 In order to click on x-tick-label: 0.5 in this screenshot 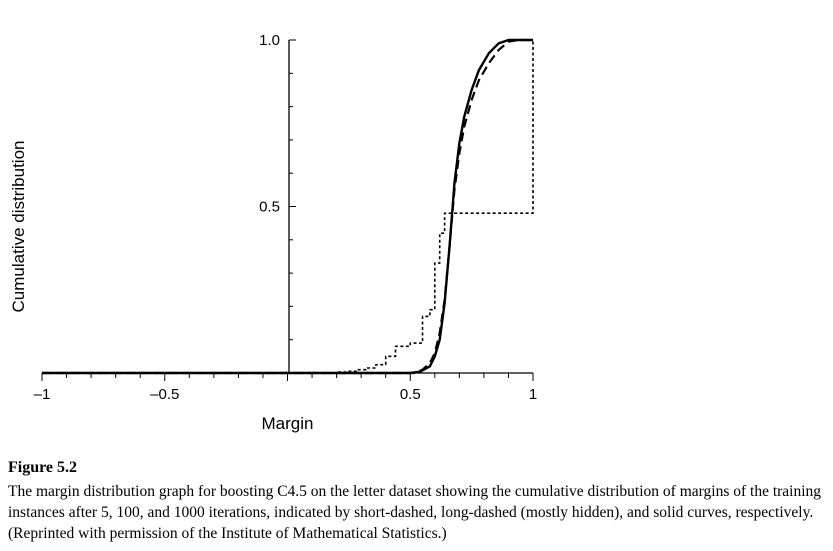, I will do `click(410, 394)`.